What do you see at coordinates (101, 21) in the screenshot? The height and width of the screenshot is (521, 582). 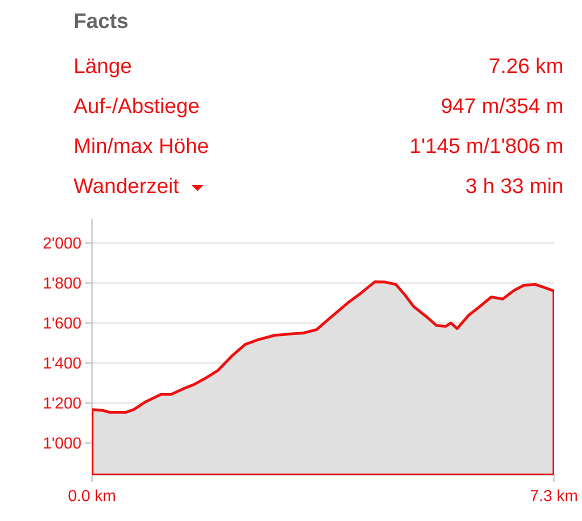 I see `chart-title: Facts` at bounding box center [101, 21].